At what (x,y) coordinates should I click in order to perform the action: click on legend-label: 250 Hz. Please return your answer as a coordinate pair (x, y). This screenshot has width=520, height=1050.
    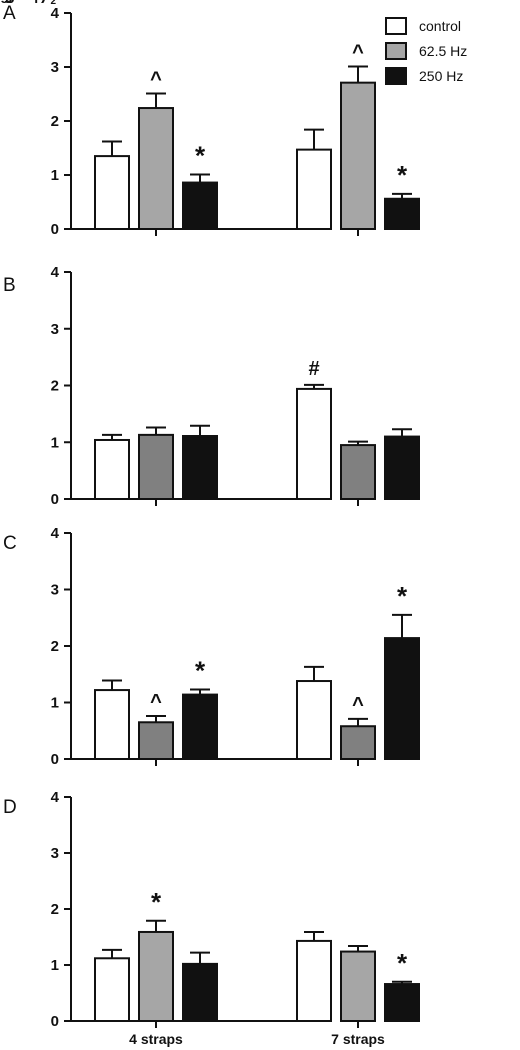
    Looking at the image, I should click on (441, 76).